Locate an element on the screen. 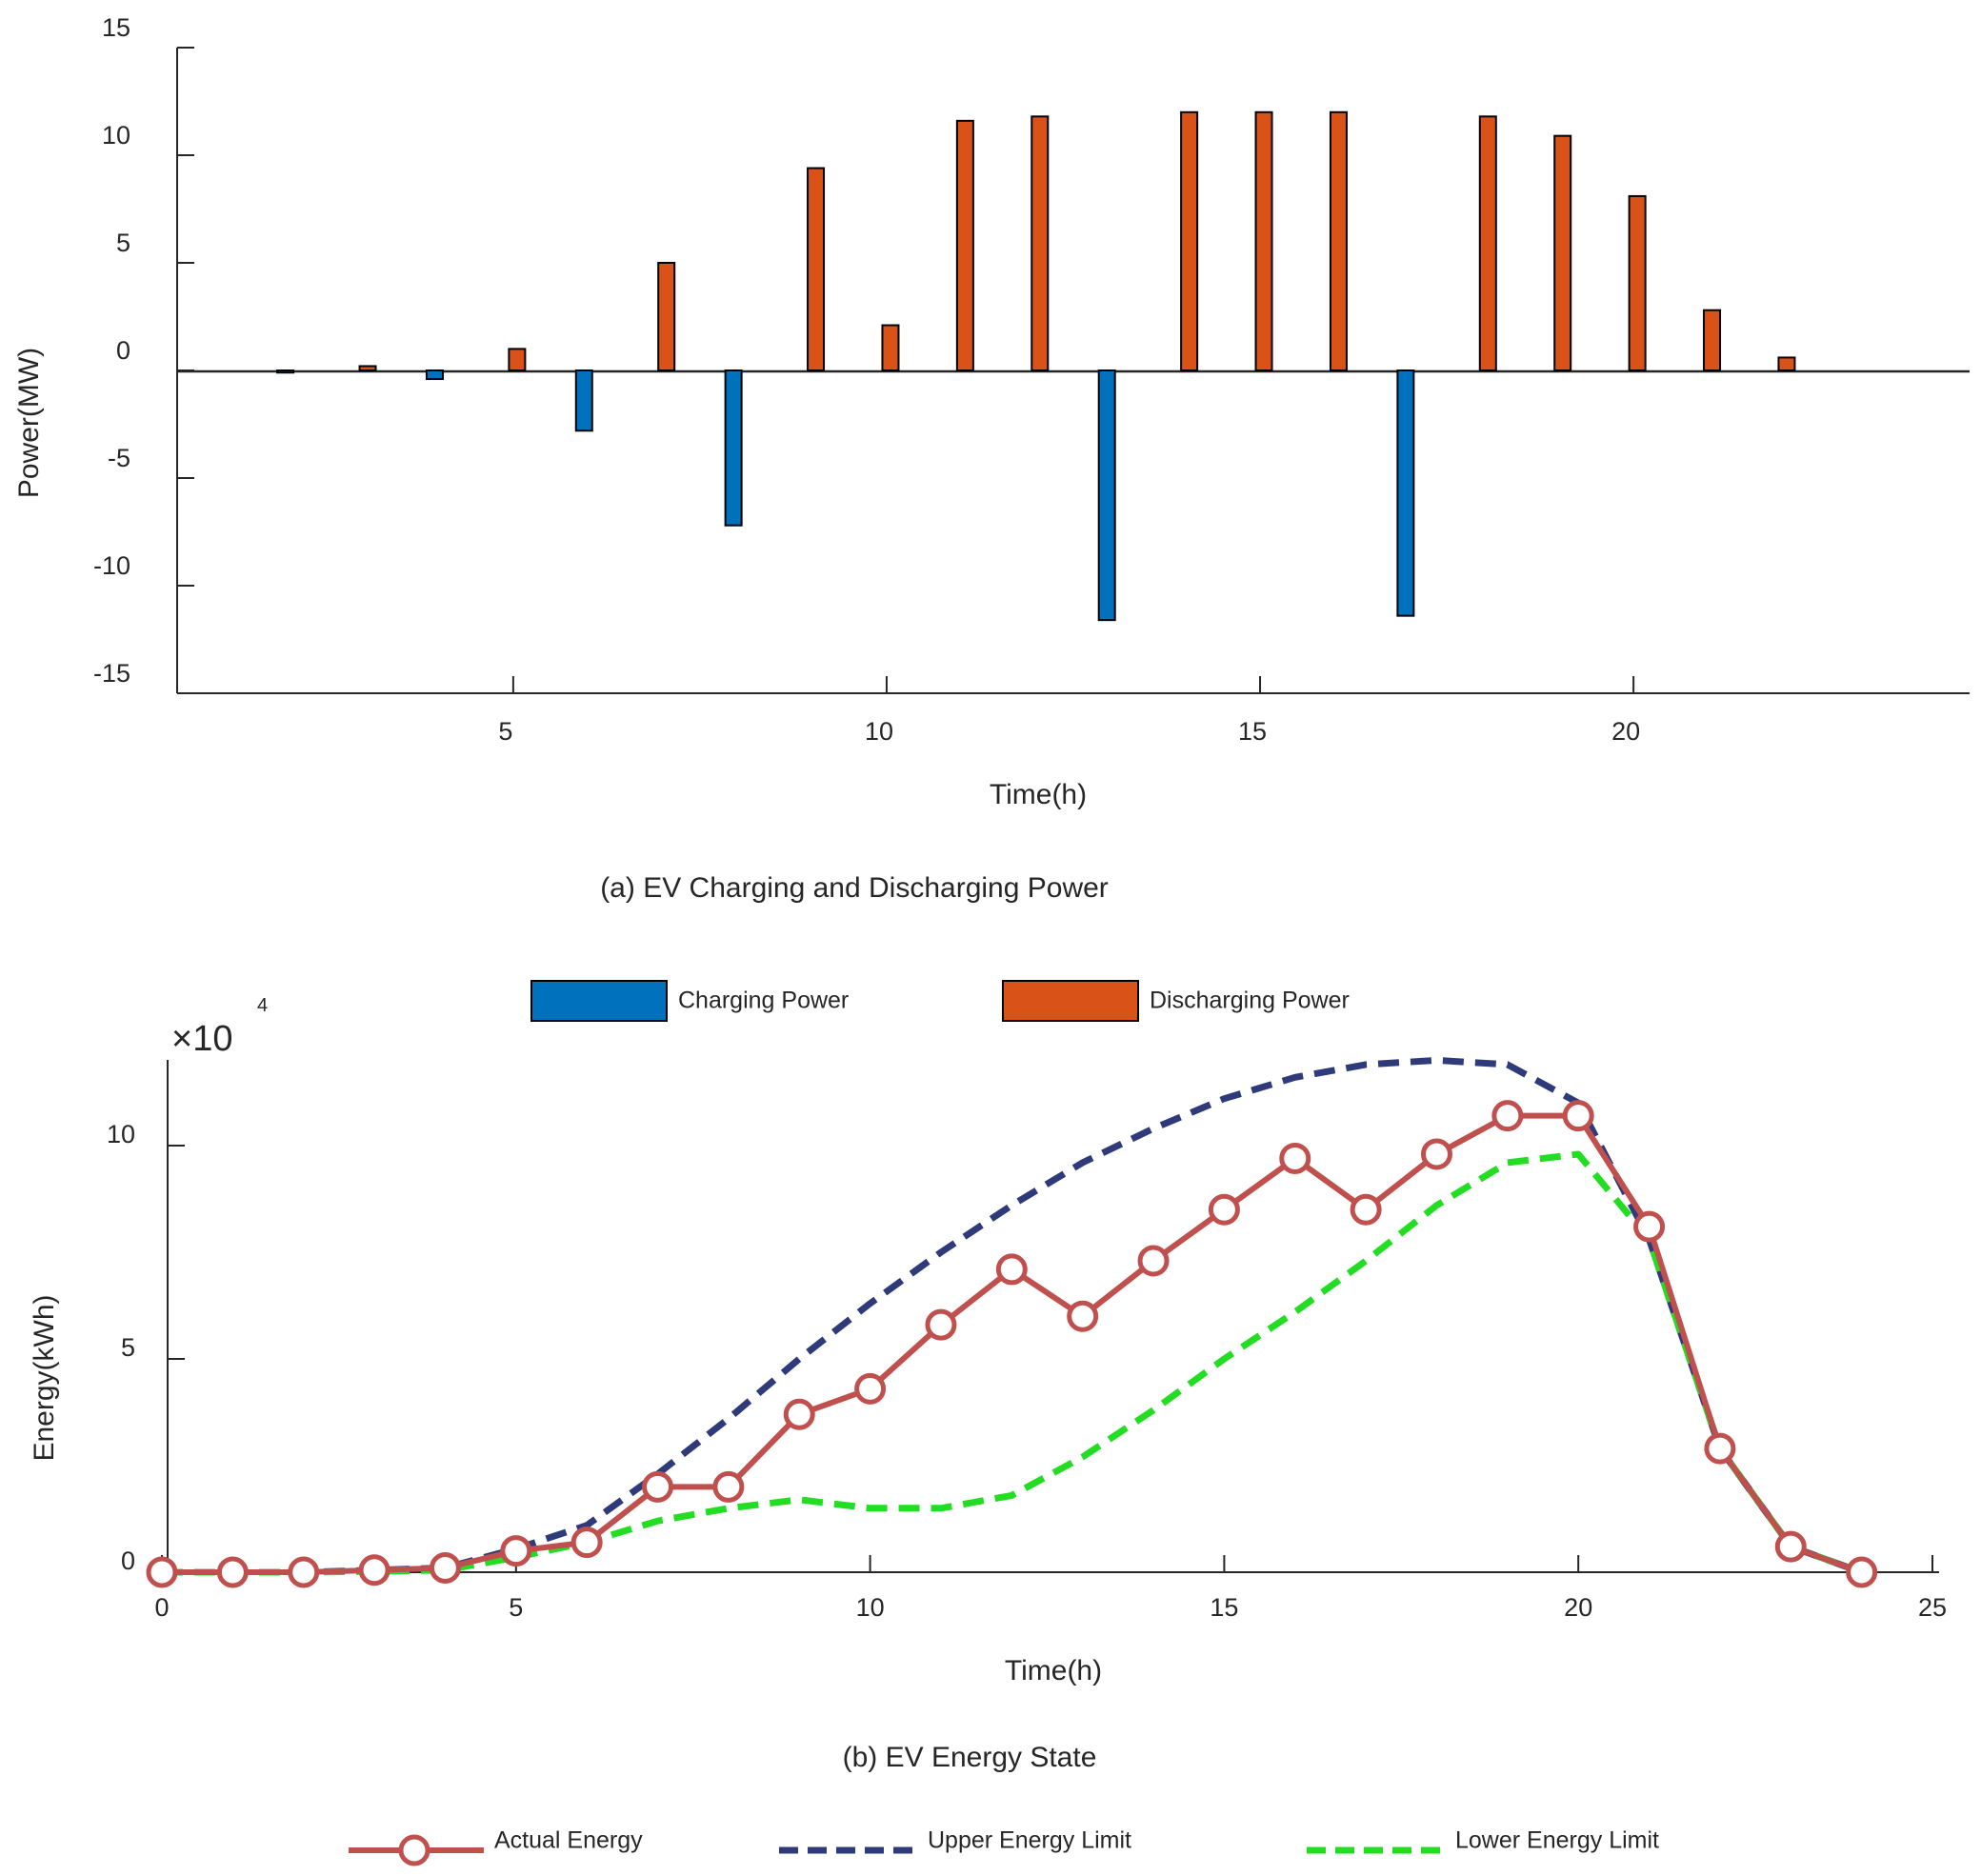 This screenshot has height=1876, width=1981. legend-label-discharging: Discharging Power is located at coordinates (1250, 1001).